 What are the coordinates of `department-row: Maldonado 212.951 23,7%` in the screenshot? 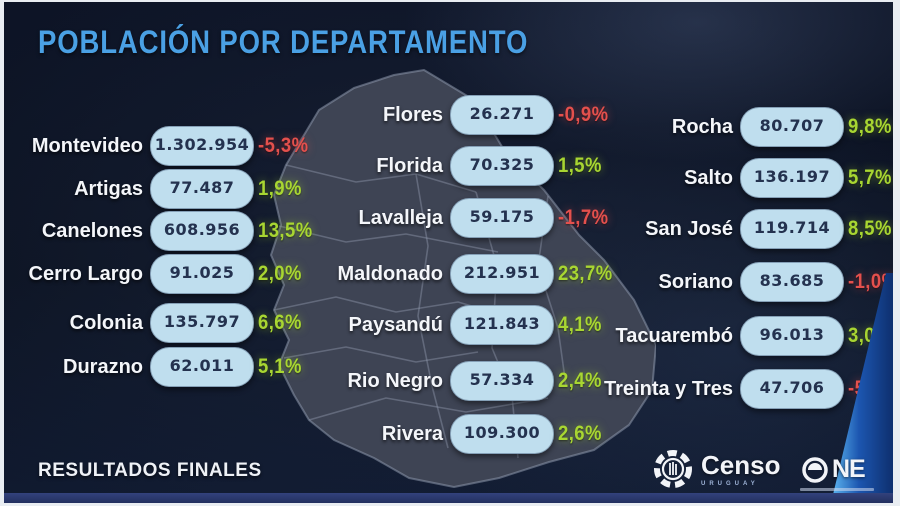 It's located at (474, 274).